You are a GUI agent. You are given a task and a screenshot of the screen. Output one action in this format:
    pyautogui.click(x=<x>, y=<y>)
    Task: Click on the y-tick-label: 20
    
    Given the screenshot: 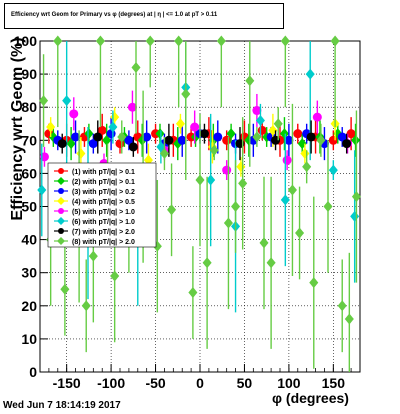 What is the action you would take?
    pyautogui.click(x=29, y=306)
    